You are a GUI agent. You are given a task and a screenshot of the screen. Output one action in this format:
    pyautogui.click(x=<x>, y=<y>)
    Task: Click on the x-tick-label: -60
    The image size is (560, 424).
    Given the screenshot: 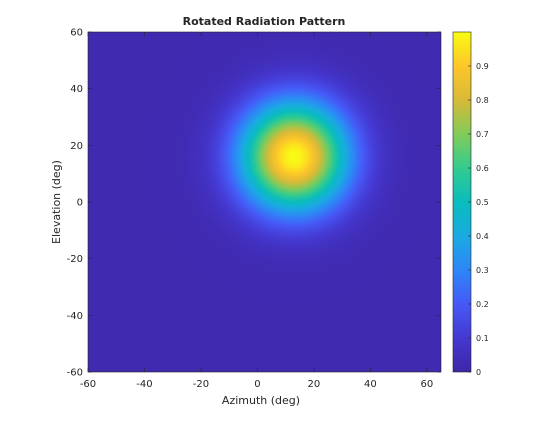 What is the action you would take?
    pyautogui.click(x=88, y=384)
    